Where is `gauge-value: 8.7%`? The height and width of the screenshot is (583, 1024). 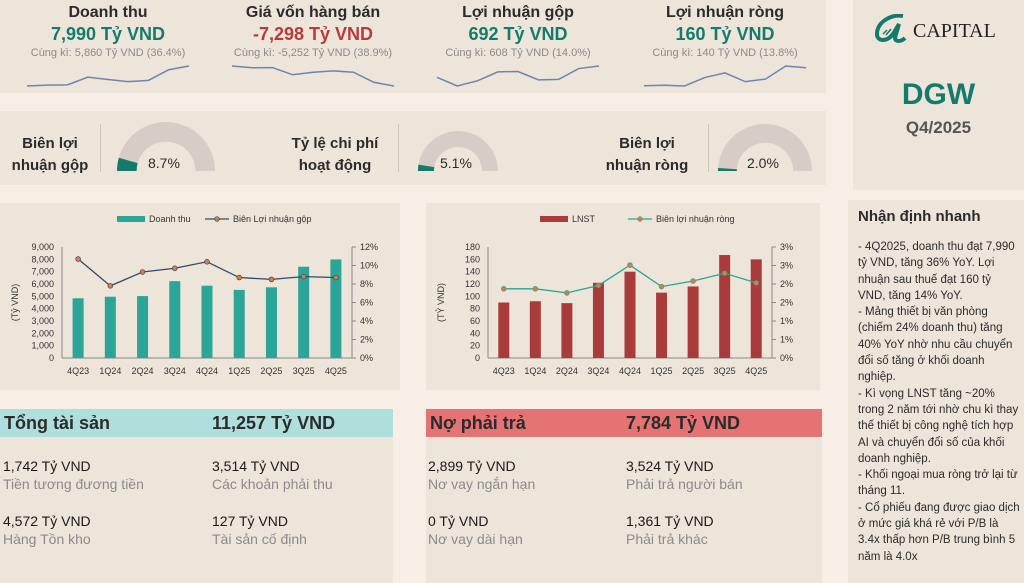
gauge-value: 8.7% is located at coordinates (164, 163).